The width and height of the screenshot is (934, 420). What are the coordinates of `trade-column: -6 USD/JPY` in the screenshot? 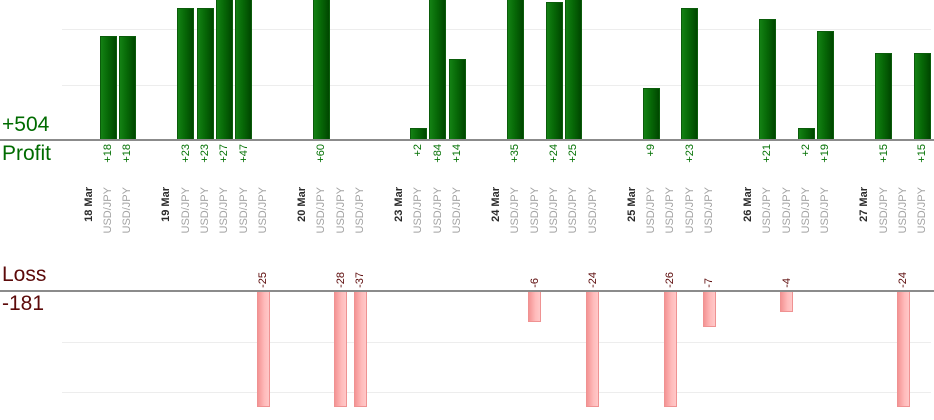 It's located at (534, 210).